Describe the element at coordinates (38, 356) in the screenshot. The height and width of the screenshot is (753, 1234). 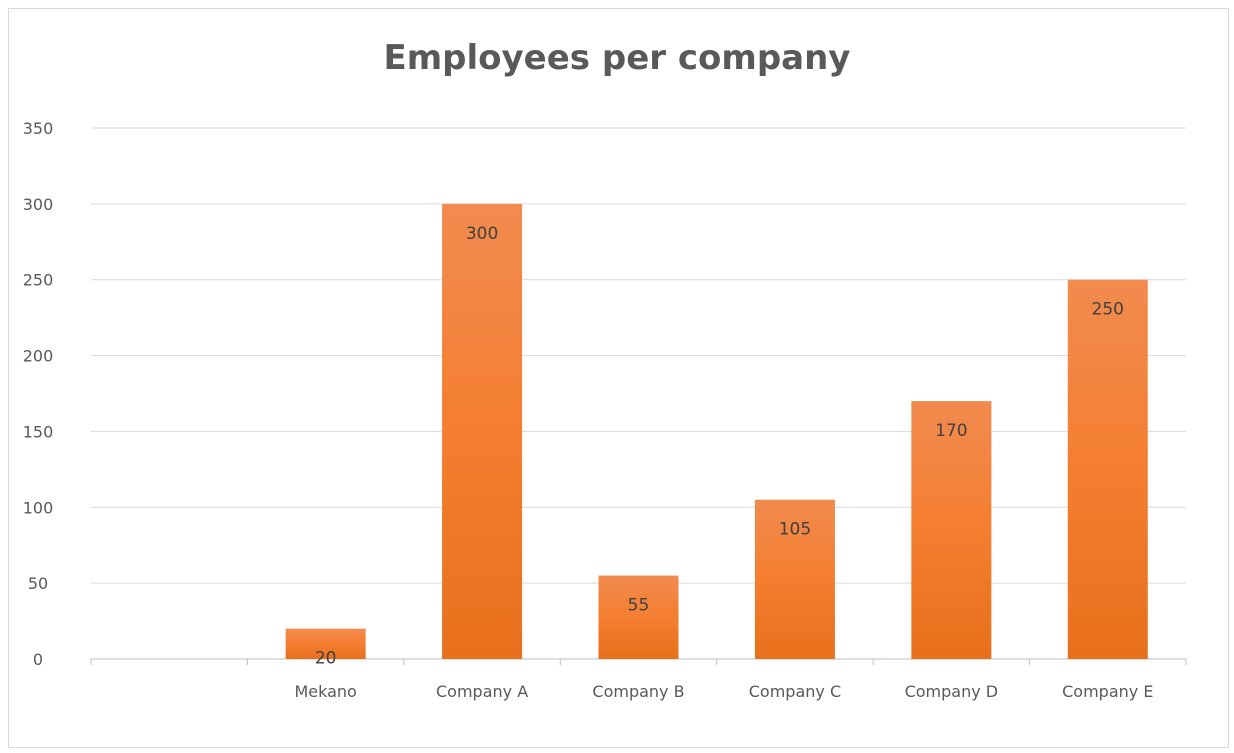
I see `y-tick-label: 200` at that location.